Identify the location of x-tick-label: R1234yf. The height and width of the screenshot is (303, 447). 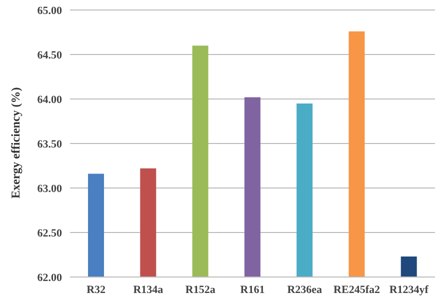
(409, 290).